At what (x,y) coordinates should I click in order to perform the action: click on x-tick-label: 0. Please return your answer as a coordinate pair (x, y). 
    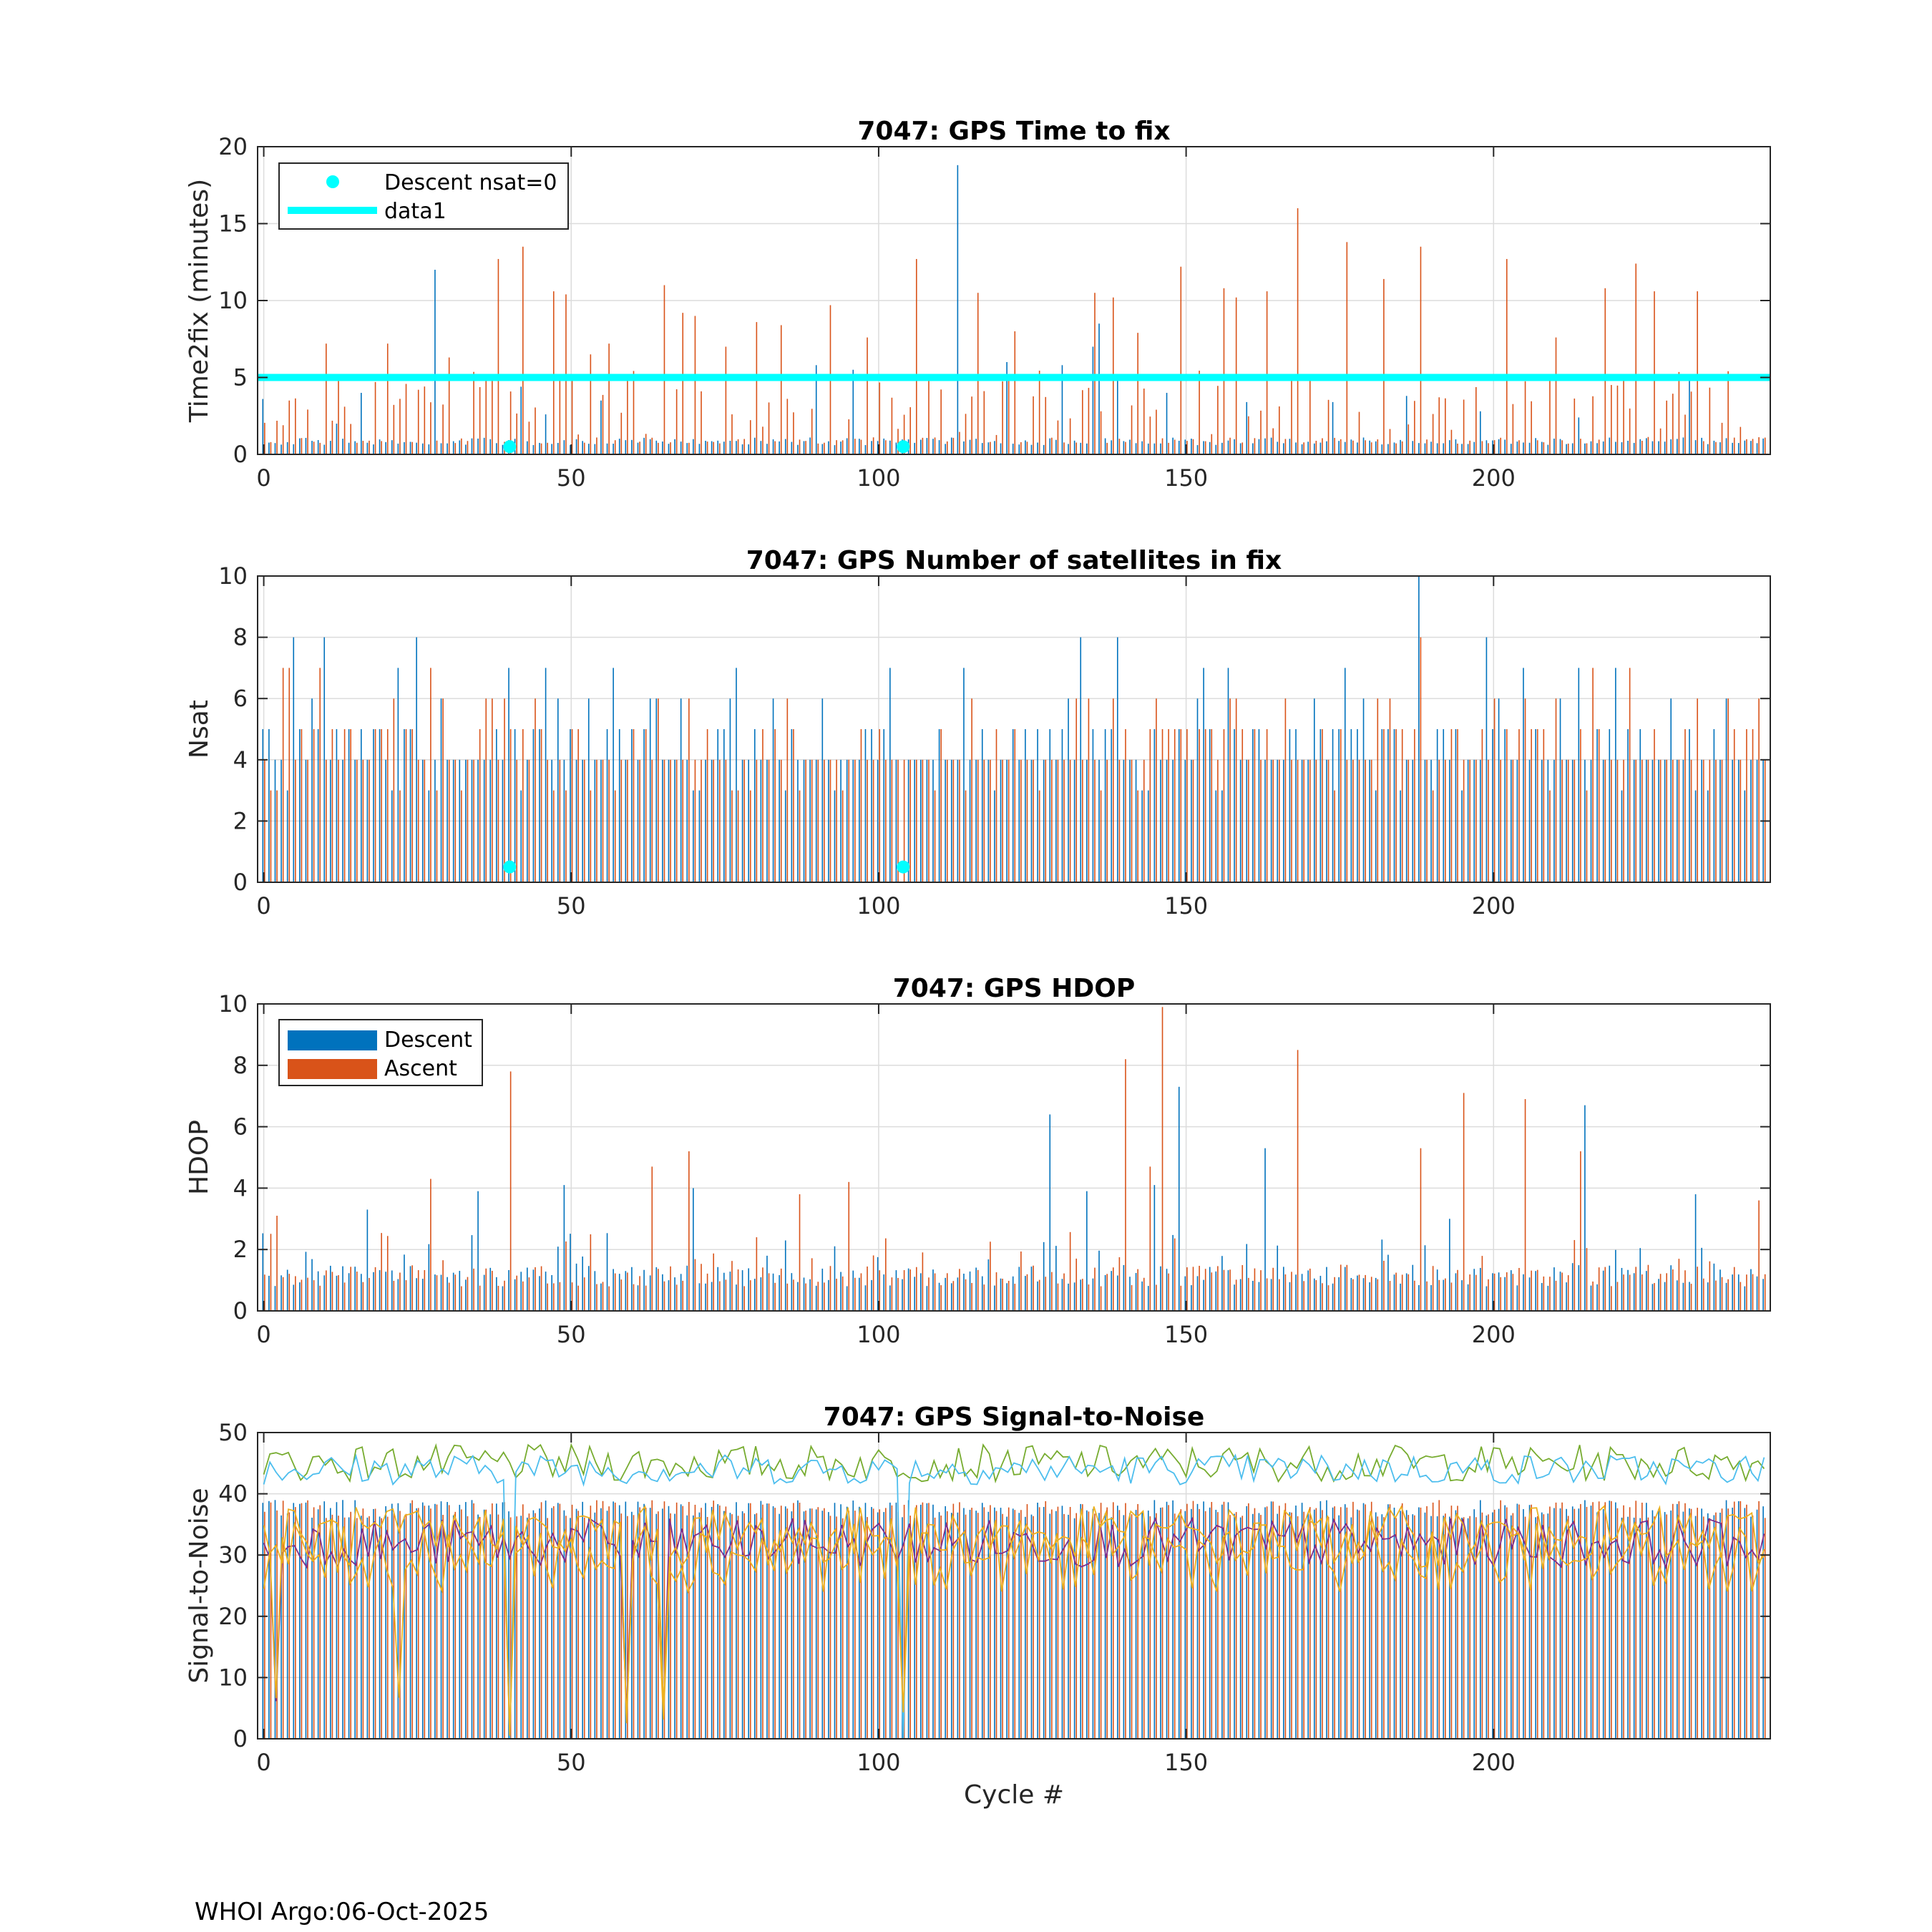
    Looking at the image, I should click on (263, 478).